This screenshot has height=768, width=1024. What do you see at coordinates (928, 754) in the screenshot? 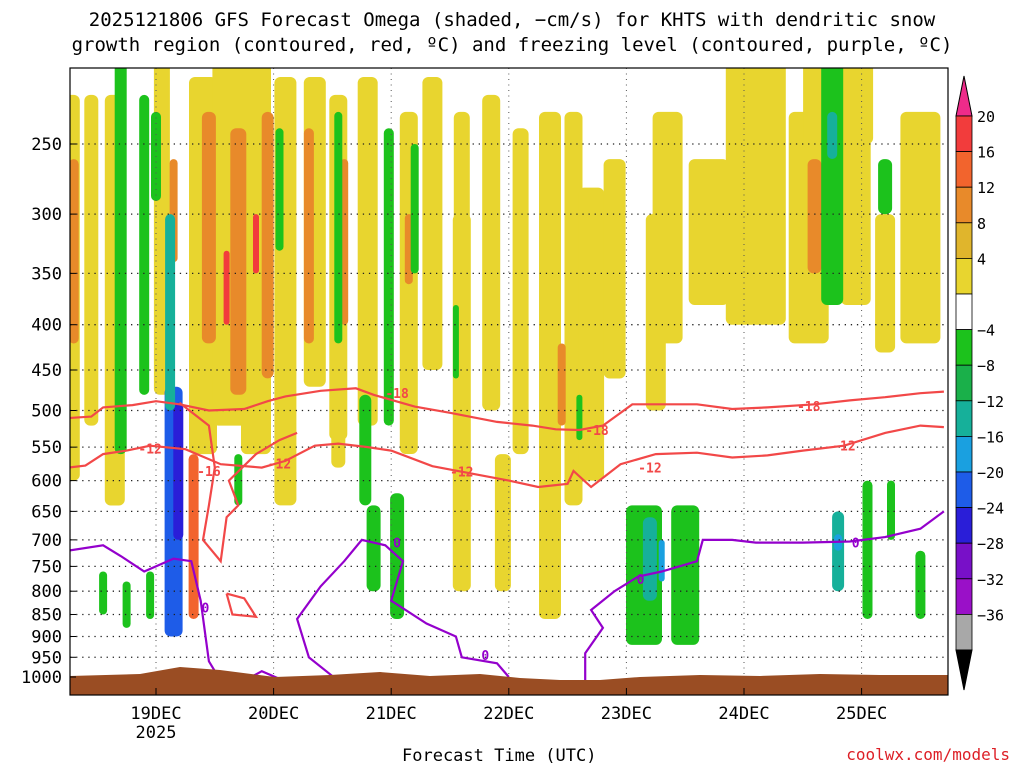
I see `site-credit: coolwx.com/models` at bounding box center [928, 754].